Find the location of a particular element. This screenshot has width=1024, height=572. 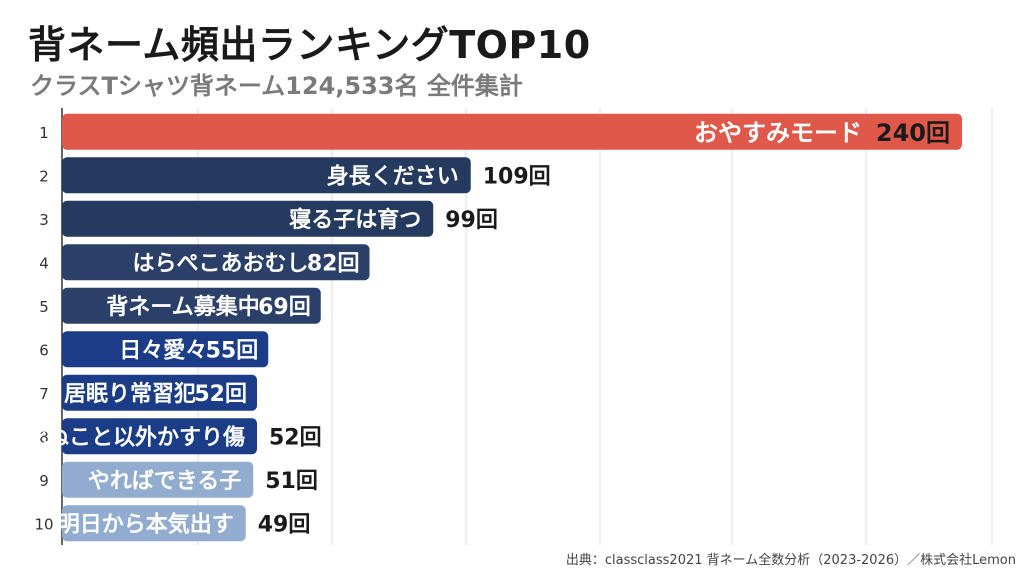

rank-label: 1 is located at coordinates (44, 133).